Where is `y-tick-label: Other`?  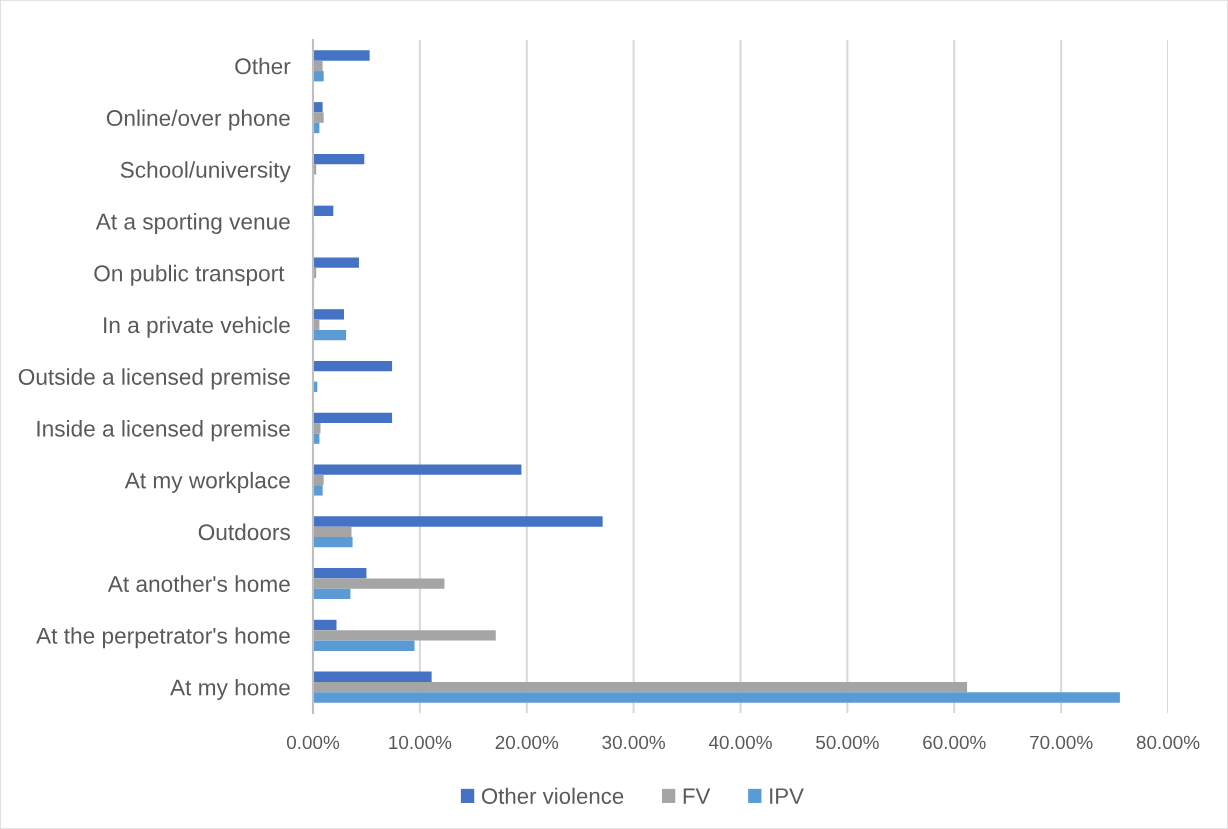 y-tick-label: Other is located at coordinates (263, 66).